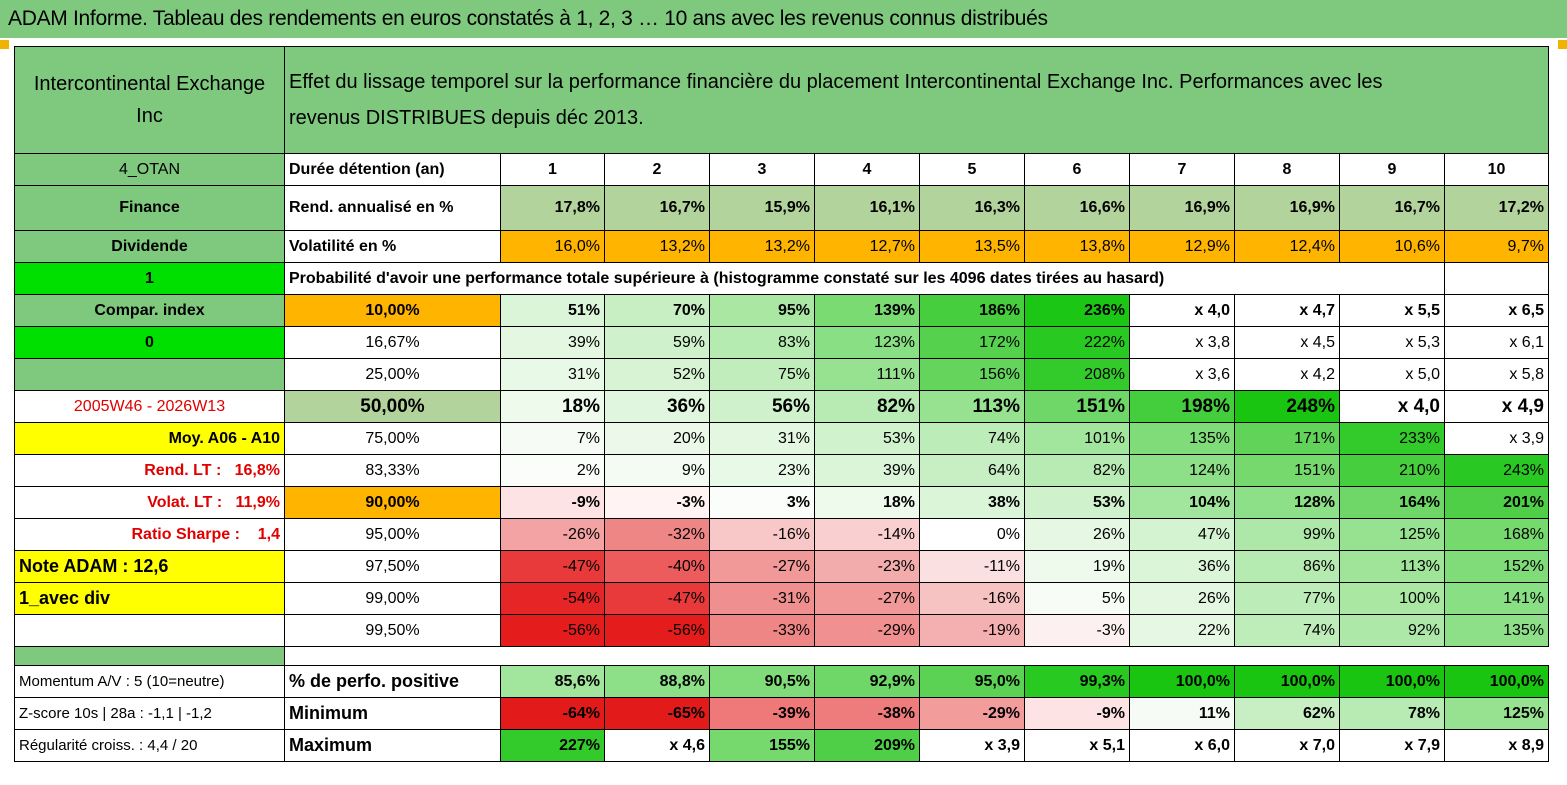  Describe the element at coordinates (1392, 374) in the screenshot. I see `prob-value: x 5,0` at that location.